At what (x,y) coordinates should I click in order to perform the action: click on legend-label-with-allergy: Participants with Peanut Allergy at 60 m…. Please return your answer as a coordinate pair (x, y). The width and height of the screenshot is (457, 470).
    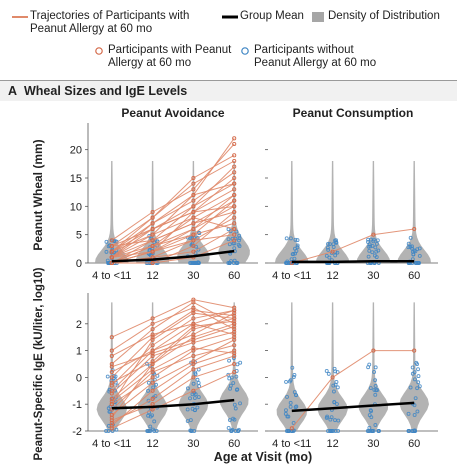
    Looking at the image, I should click on (170, 56).